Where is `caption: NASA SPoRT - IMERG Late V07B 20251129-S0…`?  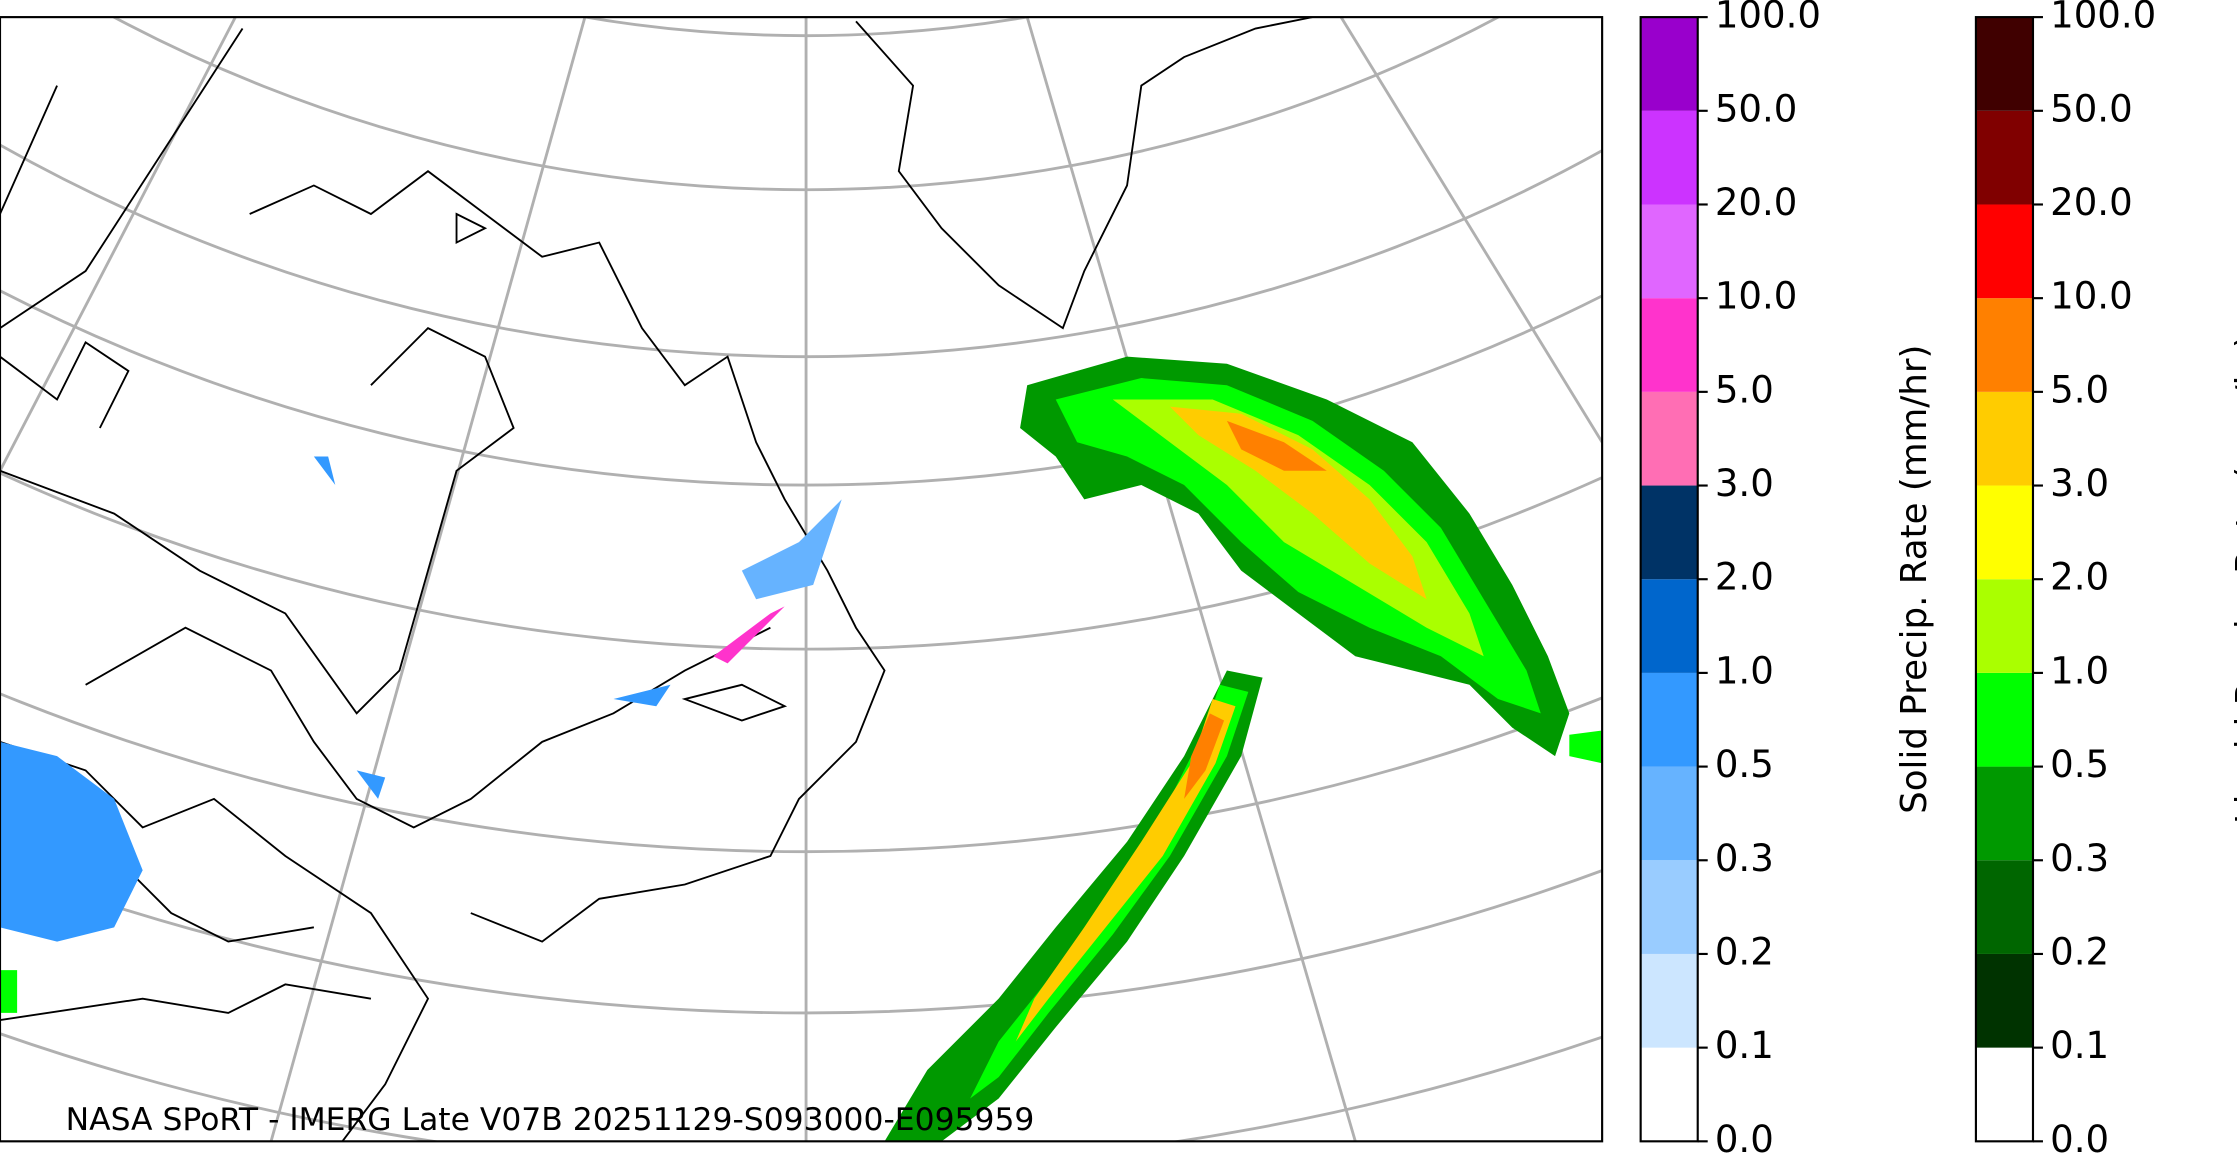 caption: NASA SPoRT - IMERG Late V07B 20251129-S0… is located at coordinates (550, 1120).